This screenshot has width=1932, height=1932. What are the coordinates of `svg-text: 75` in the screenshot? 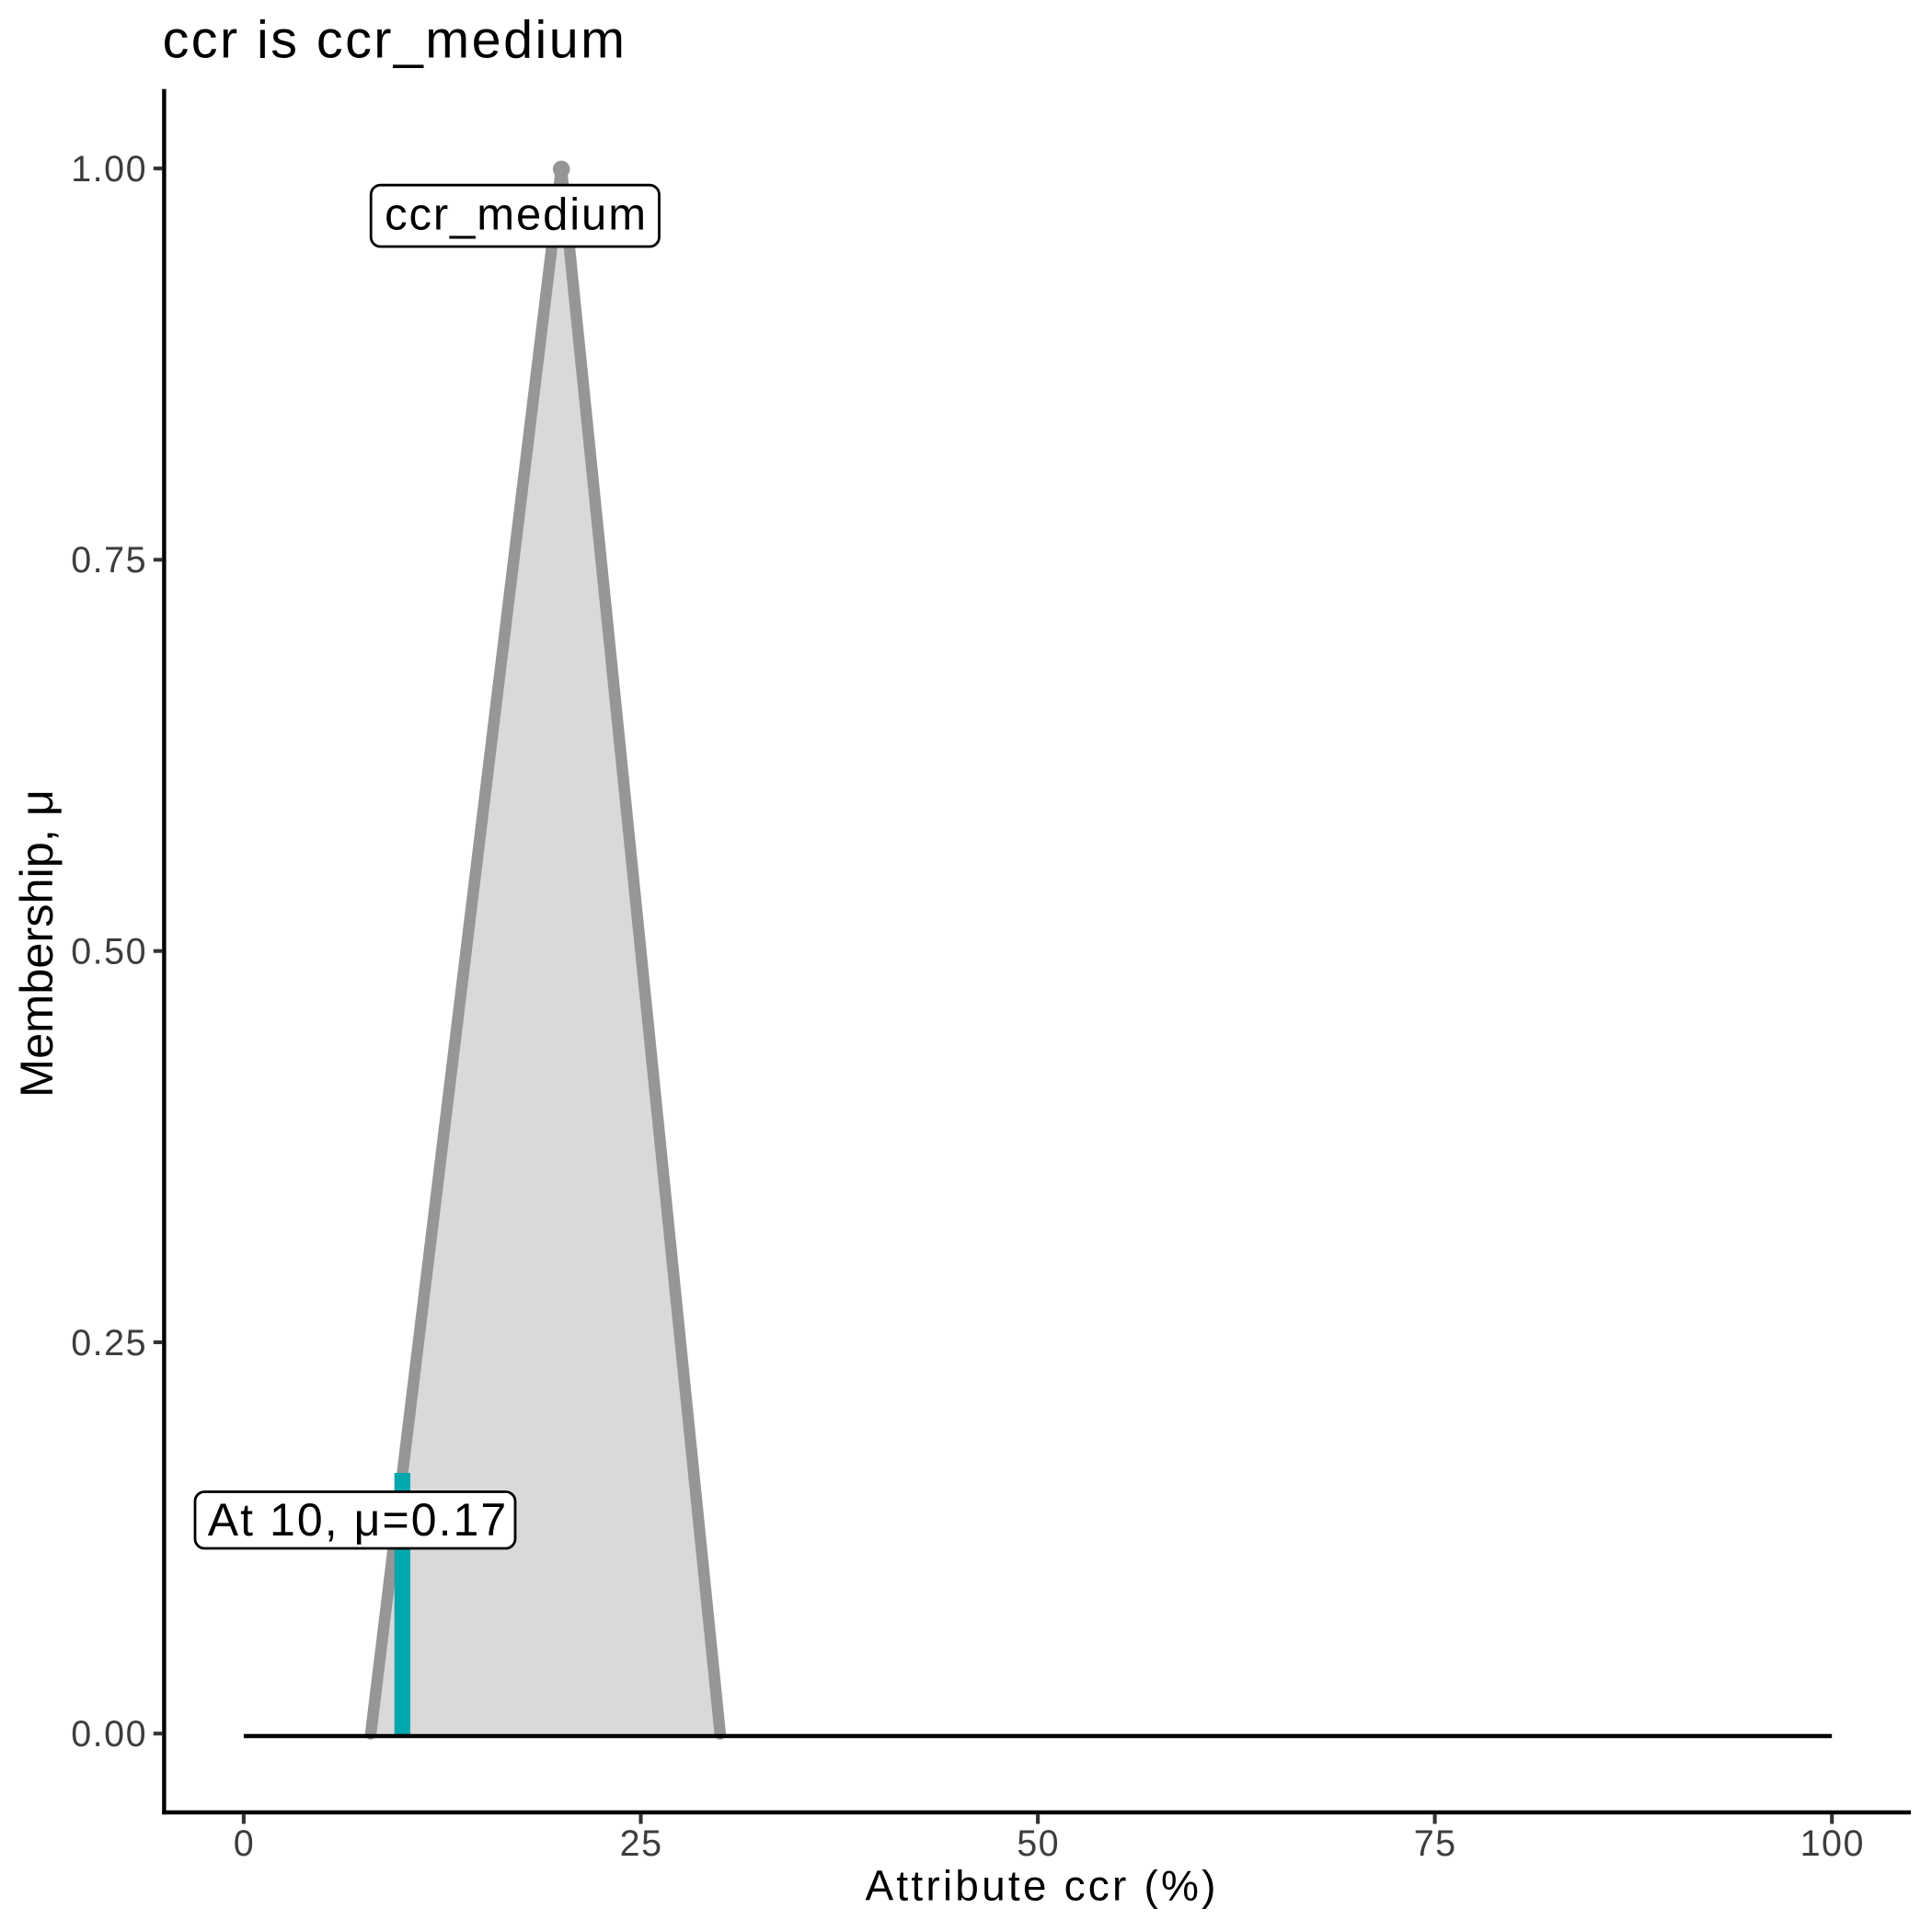 It's located at (1435, 1843).